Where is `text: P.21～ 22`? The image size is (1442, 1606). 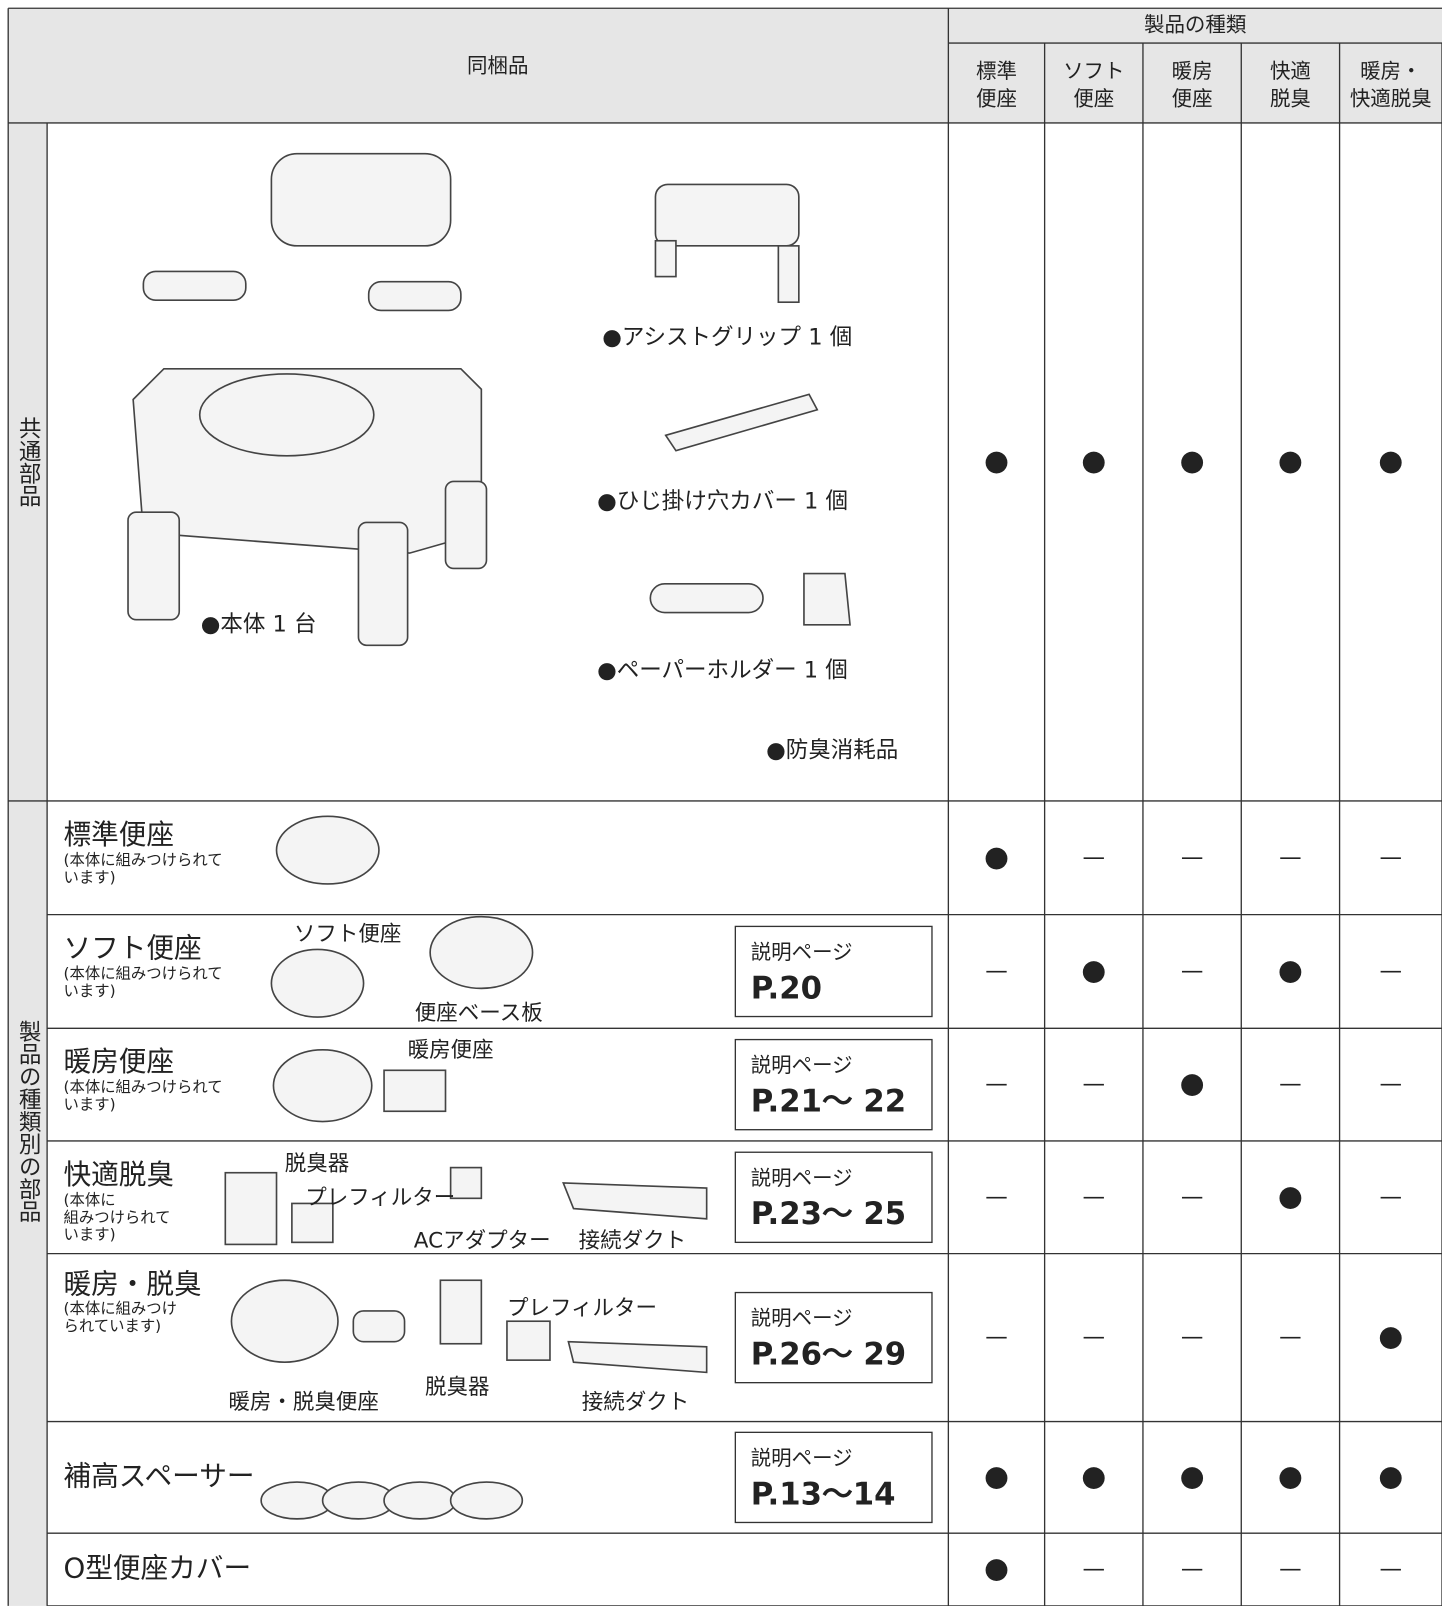
text: P.21～ 22 is located at coordinates (828, 1102).